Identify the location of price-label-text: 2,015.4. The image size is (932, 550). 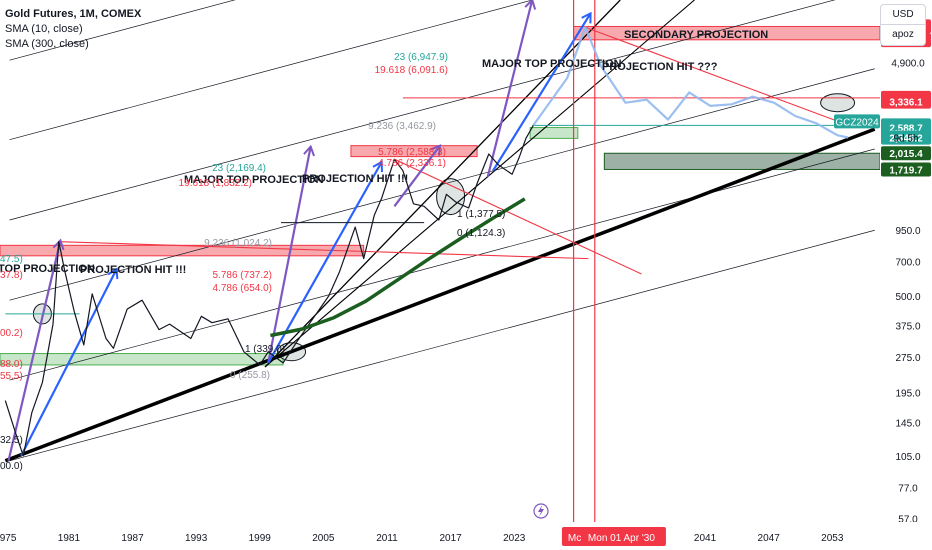
(906, 154).